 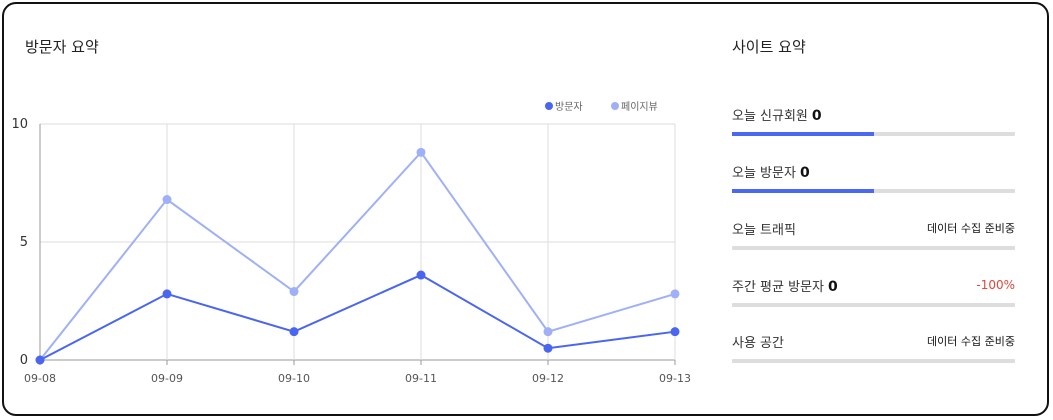 What do you see at coordinates (639, 107) in the screenshot?
I see `legend-pageviews-label: 페이지뷰` at bounding box center [639, 107].